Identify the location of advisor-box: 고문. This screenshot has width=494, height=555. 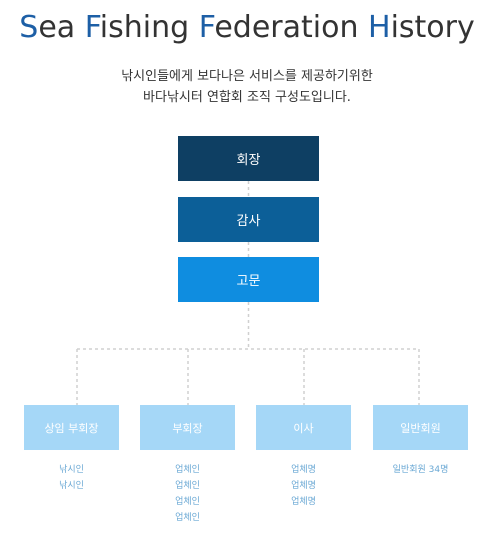
(248, 279).